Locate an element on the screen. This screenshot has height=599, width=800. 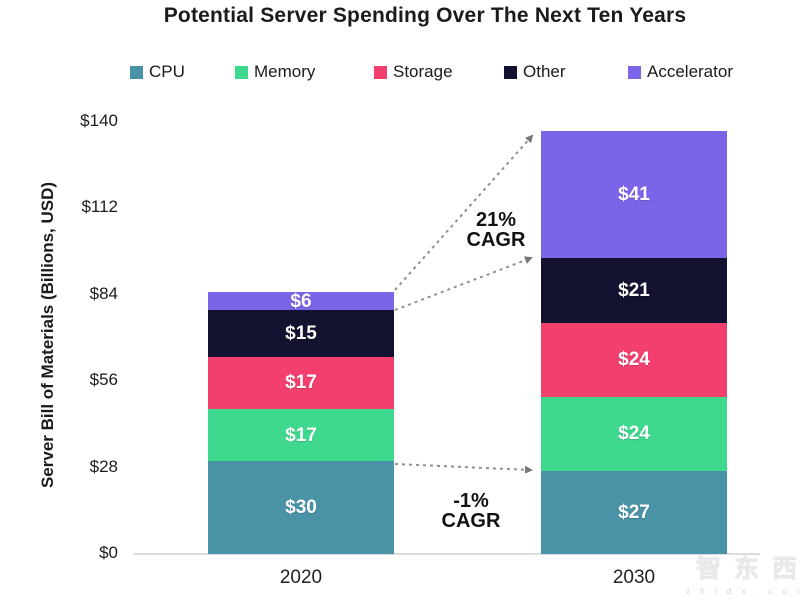
legend-item-accelerator: Accelerator is located at coordinates (680, 72).